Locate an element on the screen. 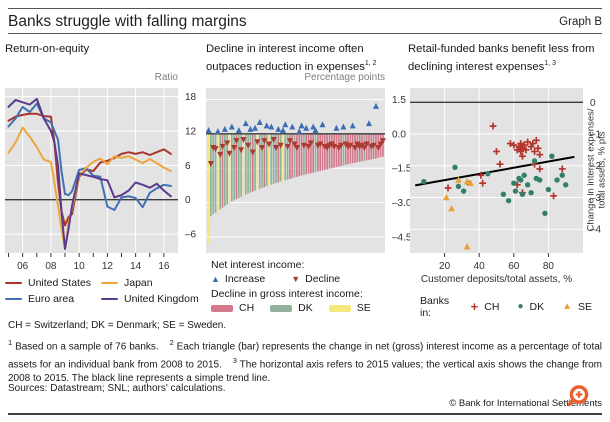 This screenshot has width=610, height=422. roe-unit-label: Ratio is located at coordinates (166, 77).